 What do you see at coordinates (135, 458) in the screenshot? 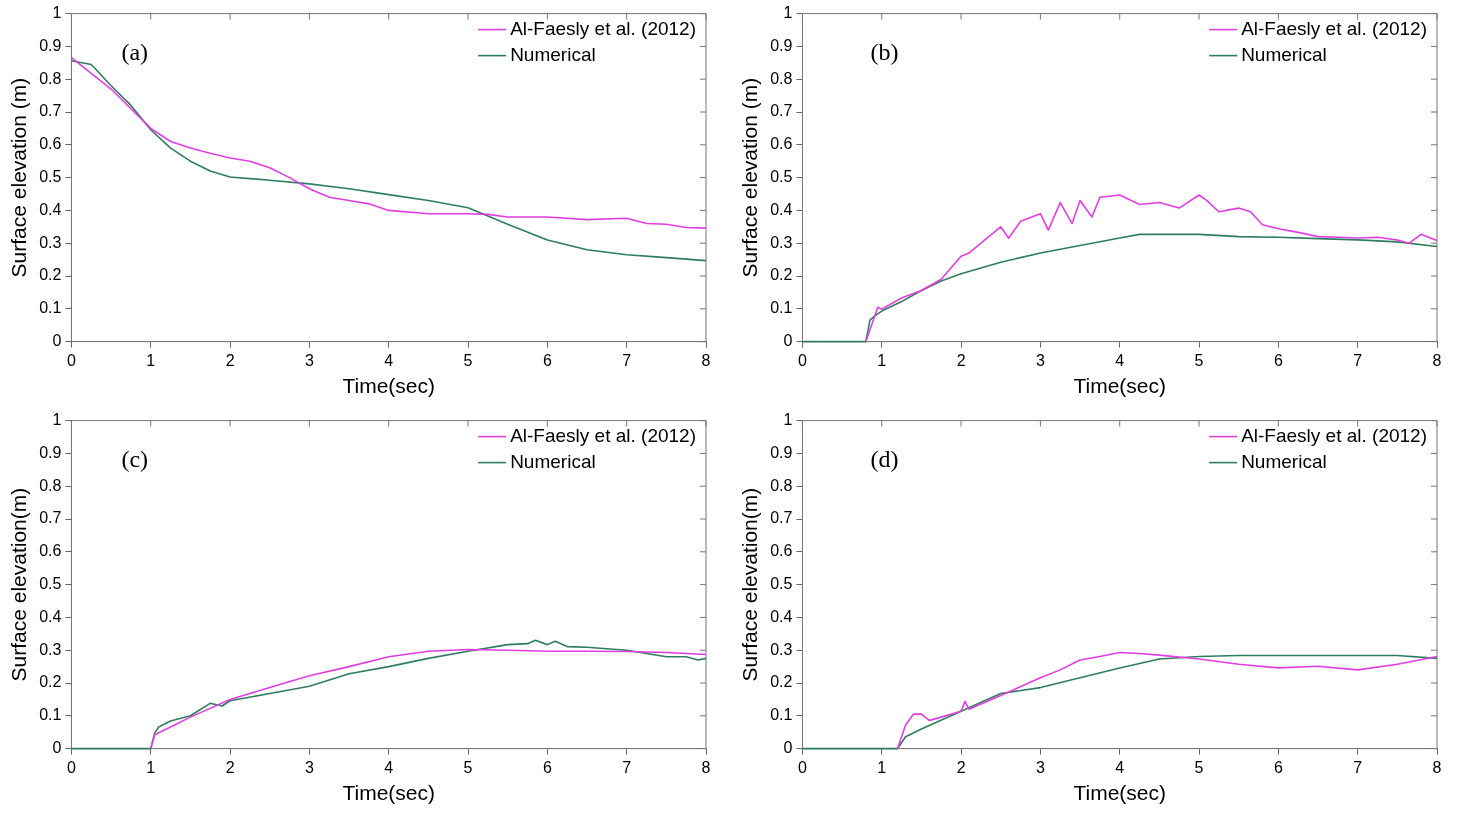
I see `annotation: (c)` at bounding box center [135, 458].